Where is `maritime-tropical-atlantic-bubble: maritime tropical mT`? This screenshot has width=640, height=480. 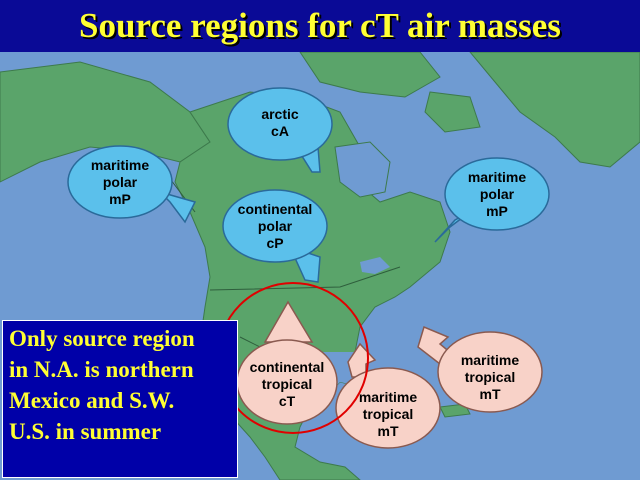
maritime-tropical-atlantic-bubble: maritime tropical mT is located at coordinates (480, 369).